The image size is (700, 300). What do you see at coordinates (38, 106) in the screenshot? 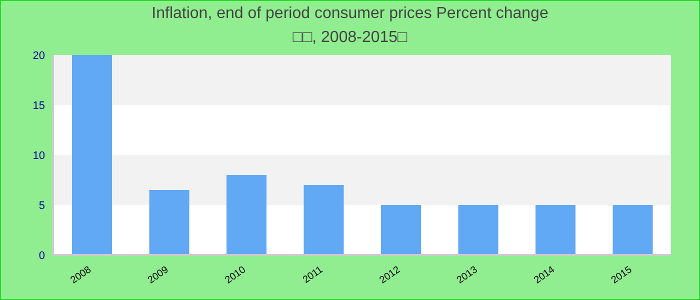
I see `y-tick-label: 15` at bounding box center [38, 106].